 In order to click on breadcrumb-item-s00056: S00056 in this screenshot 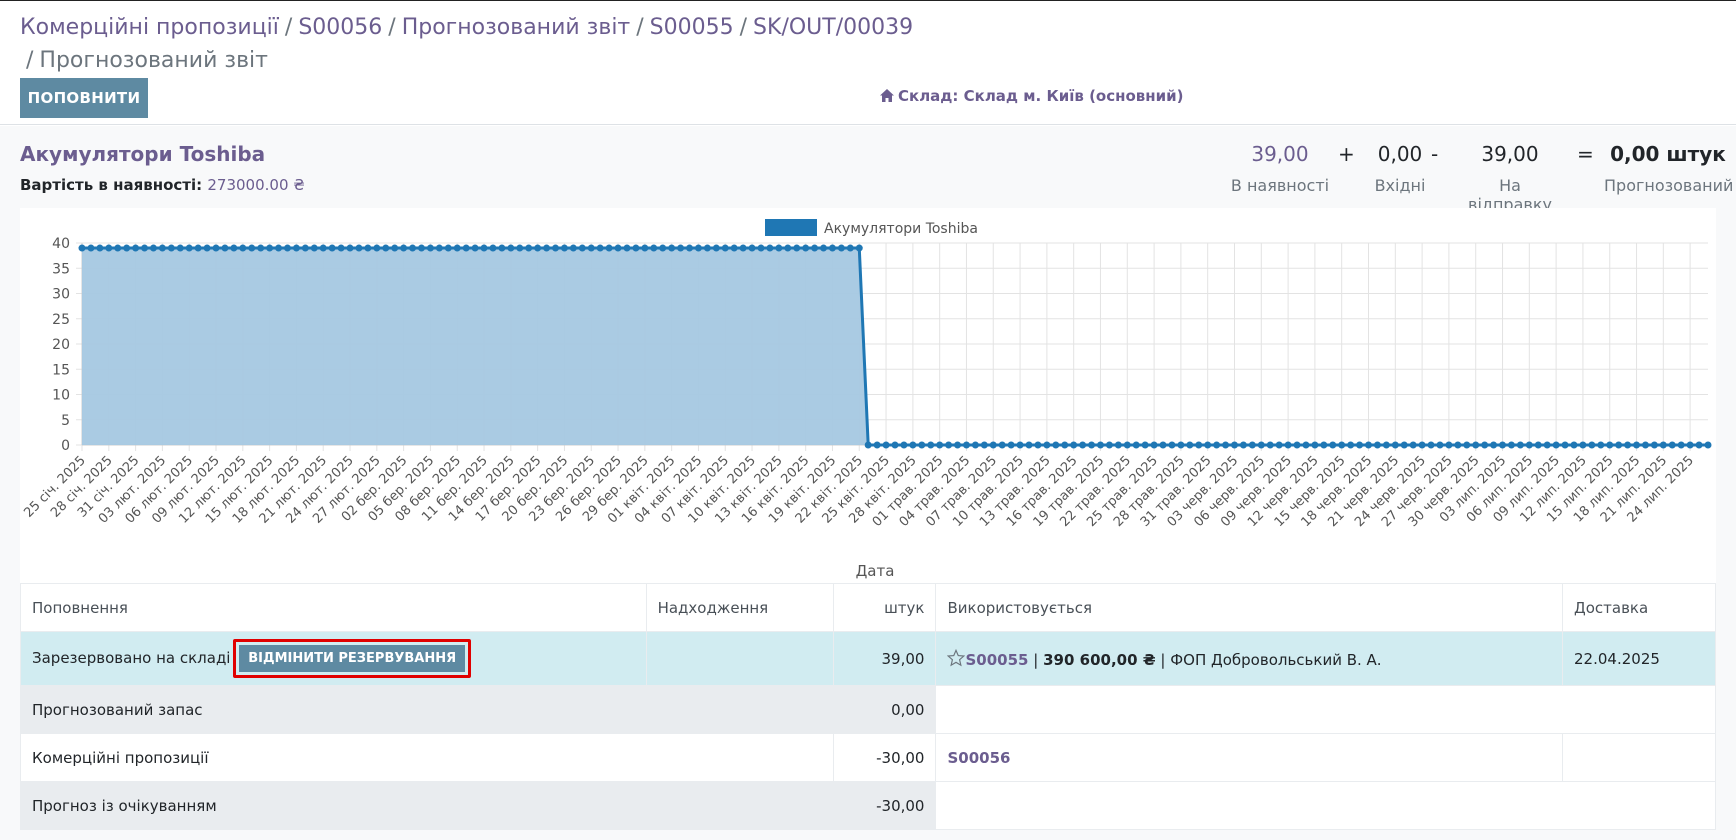, I will do `click(340, 27)`.